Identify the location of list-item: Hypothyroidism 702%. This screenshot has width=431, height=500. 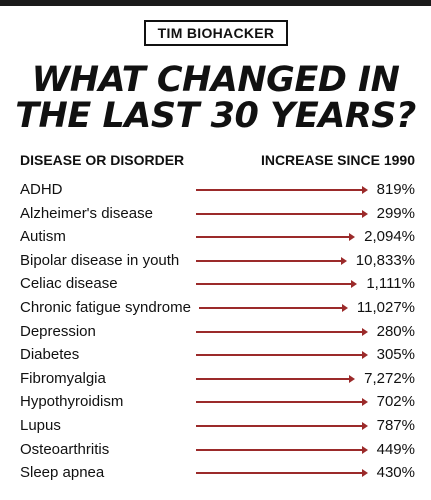
(215, 402).